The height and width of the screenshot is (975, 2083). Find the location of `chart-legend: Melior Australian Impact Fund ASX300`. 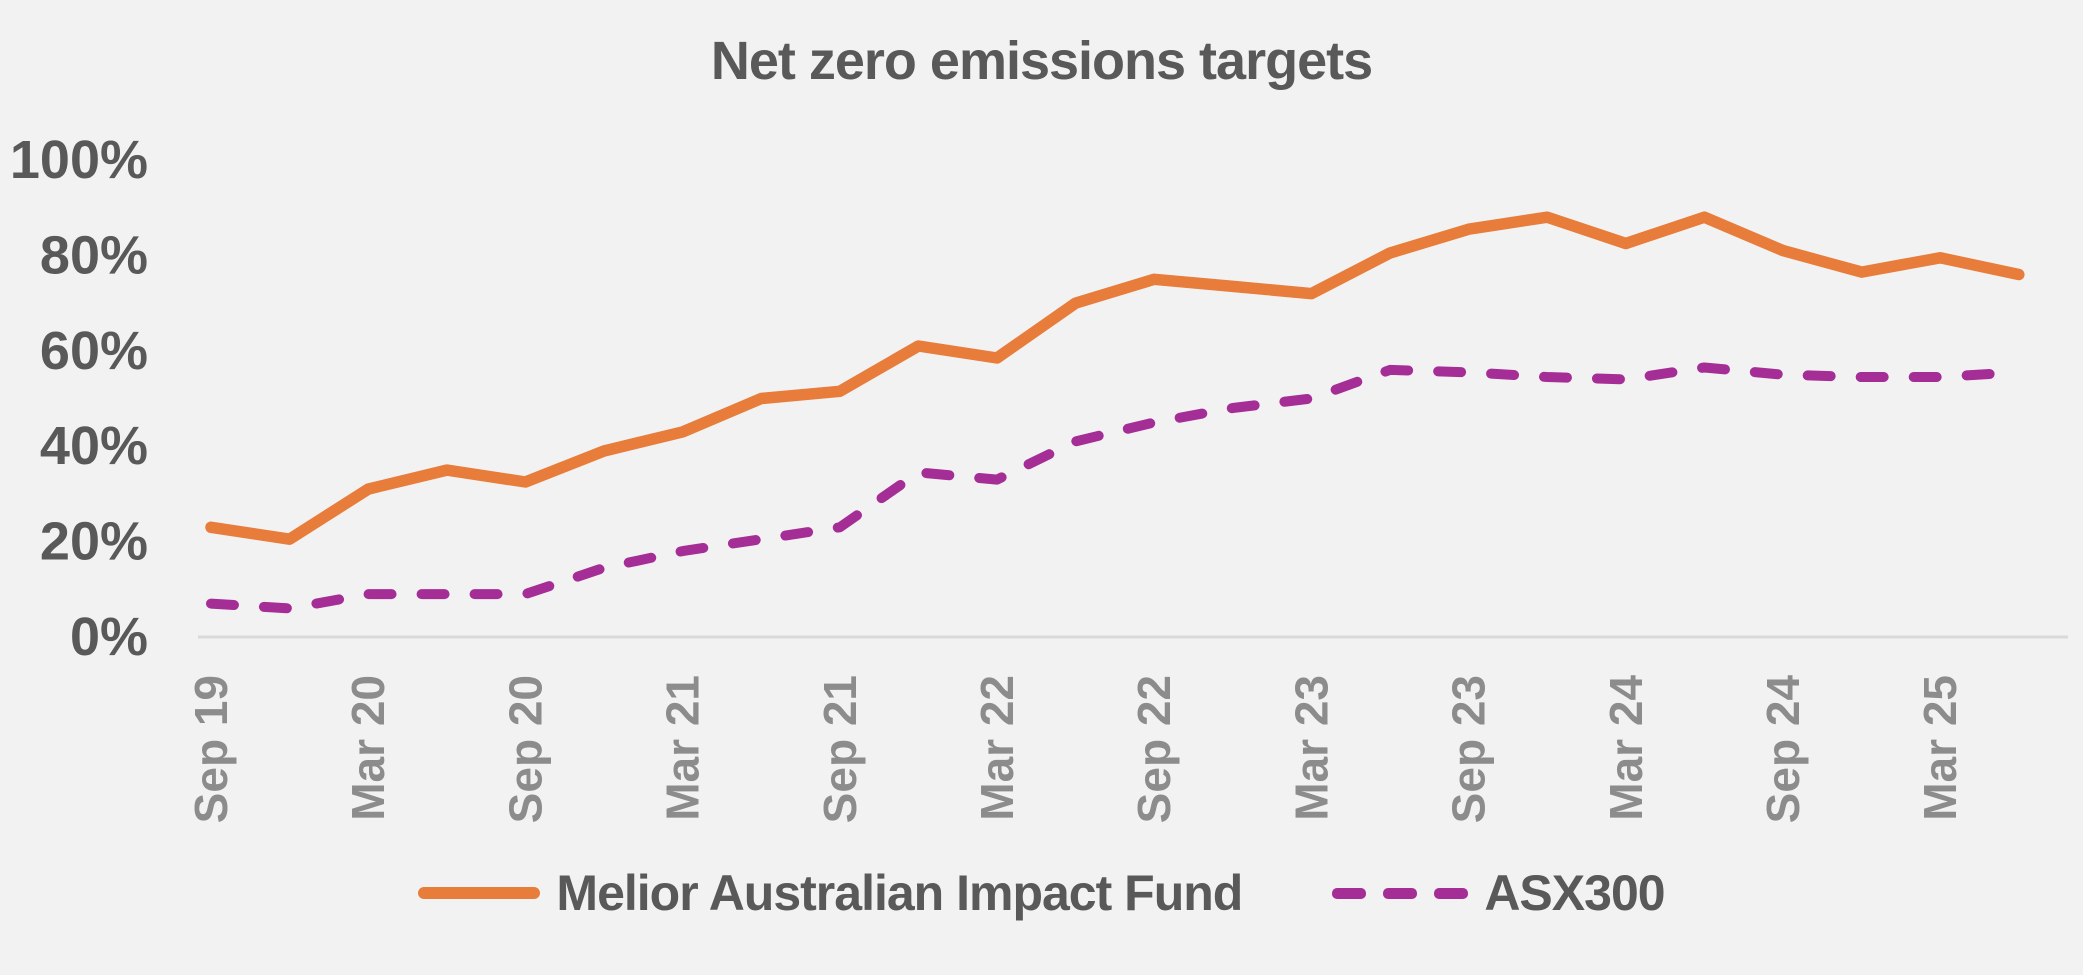

chart-legend: Melior Australian Impact Fund ASX300 is located at coordinates (1041, 893).